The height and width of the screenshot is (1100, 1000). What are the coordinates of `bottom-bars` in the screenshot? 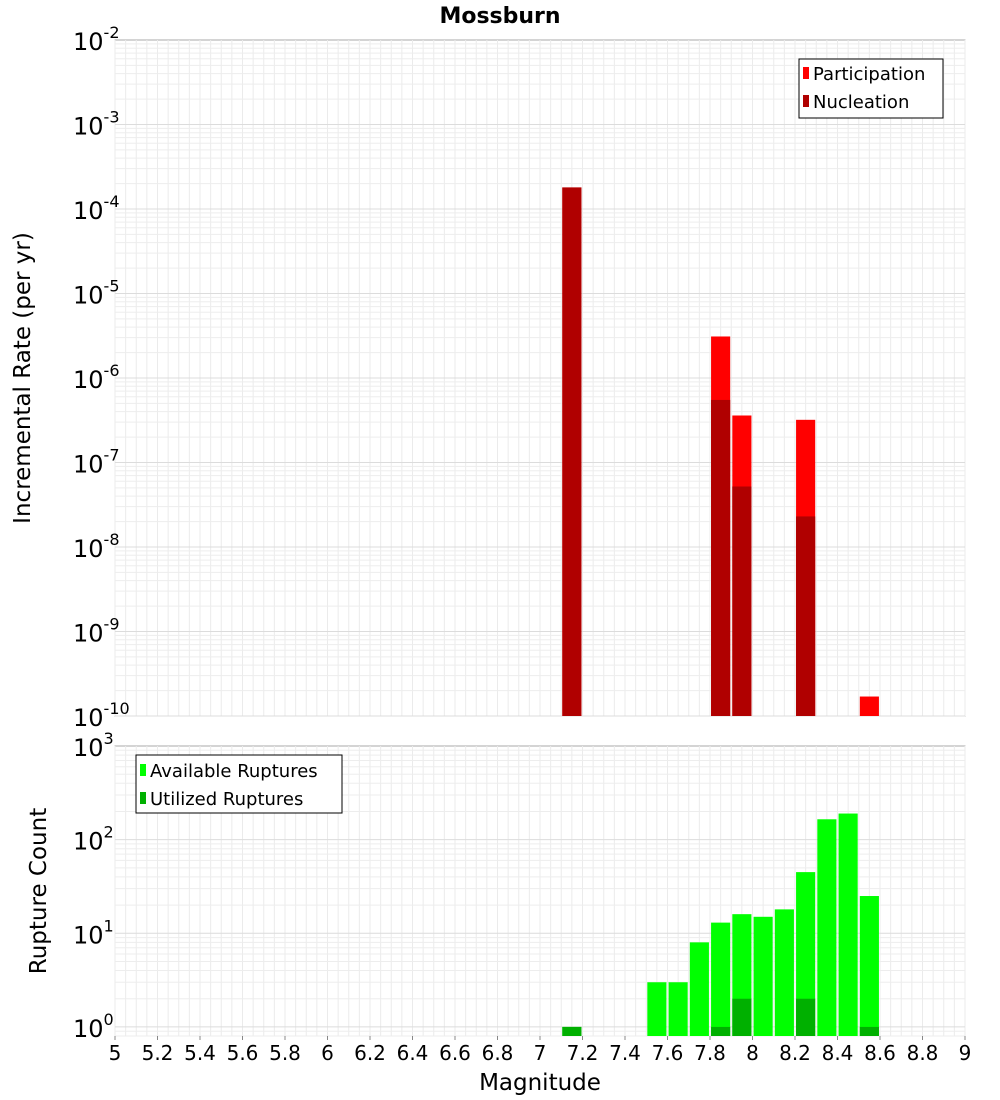 It's located at (720, 924).